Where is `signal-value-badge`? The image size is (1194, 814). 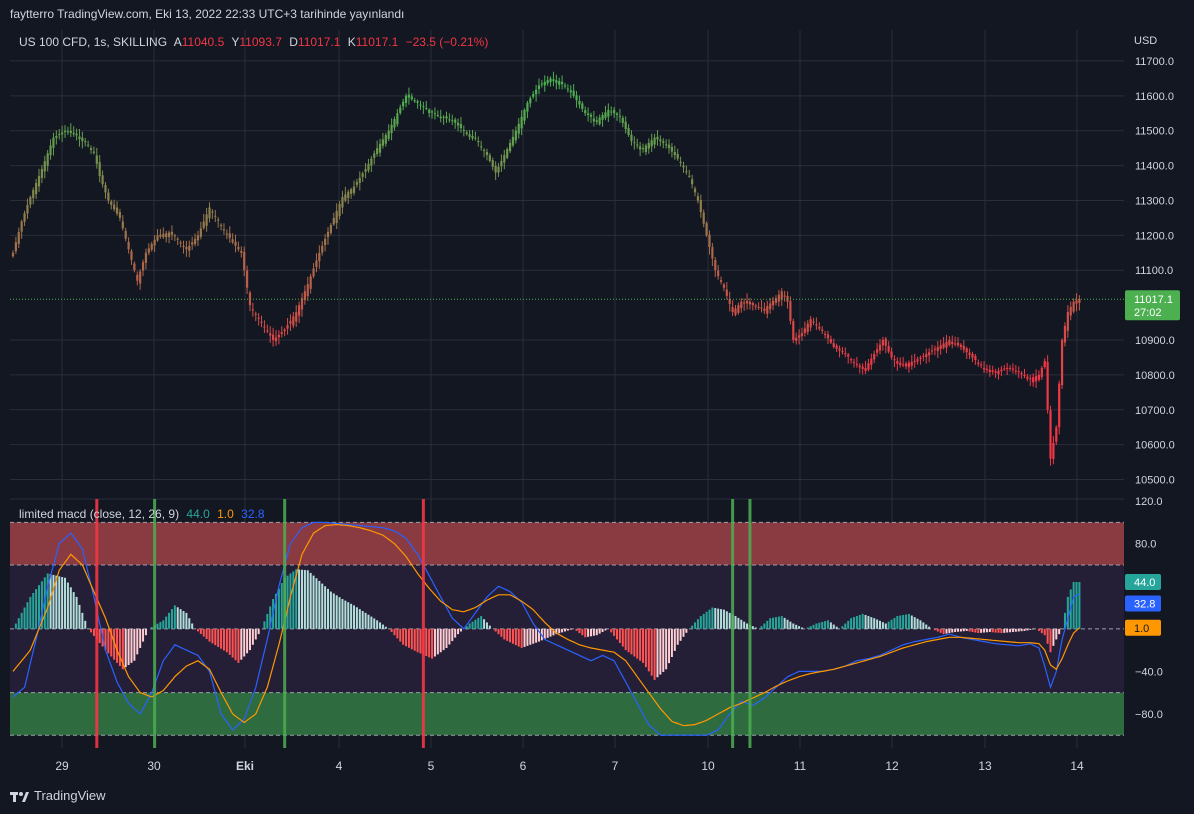 signal-value-badge is located at coordinates (1143, 627).